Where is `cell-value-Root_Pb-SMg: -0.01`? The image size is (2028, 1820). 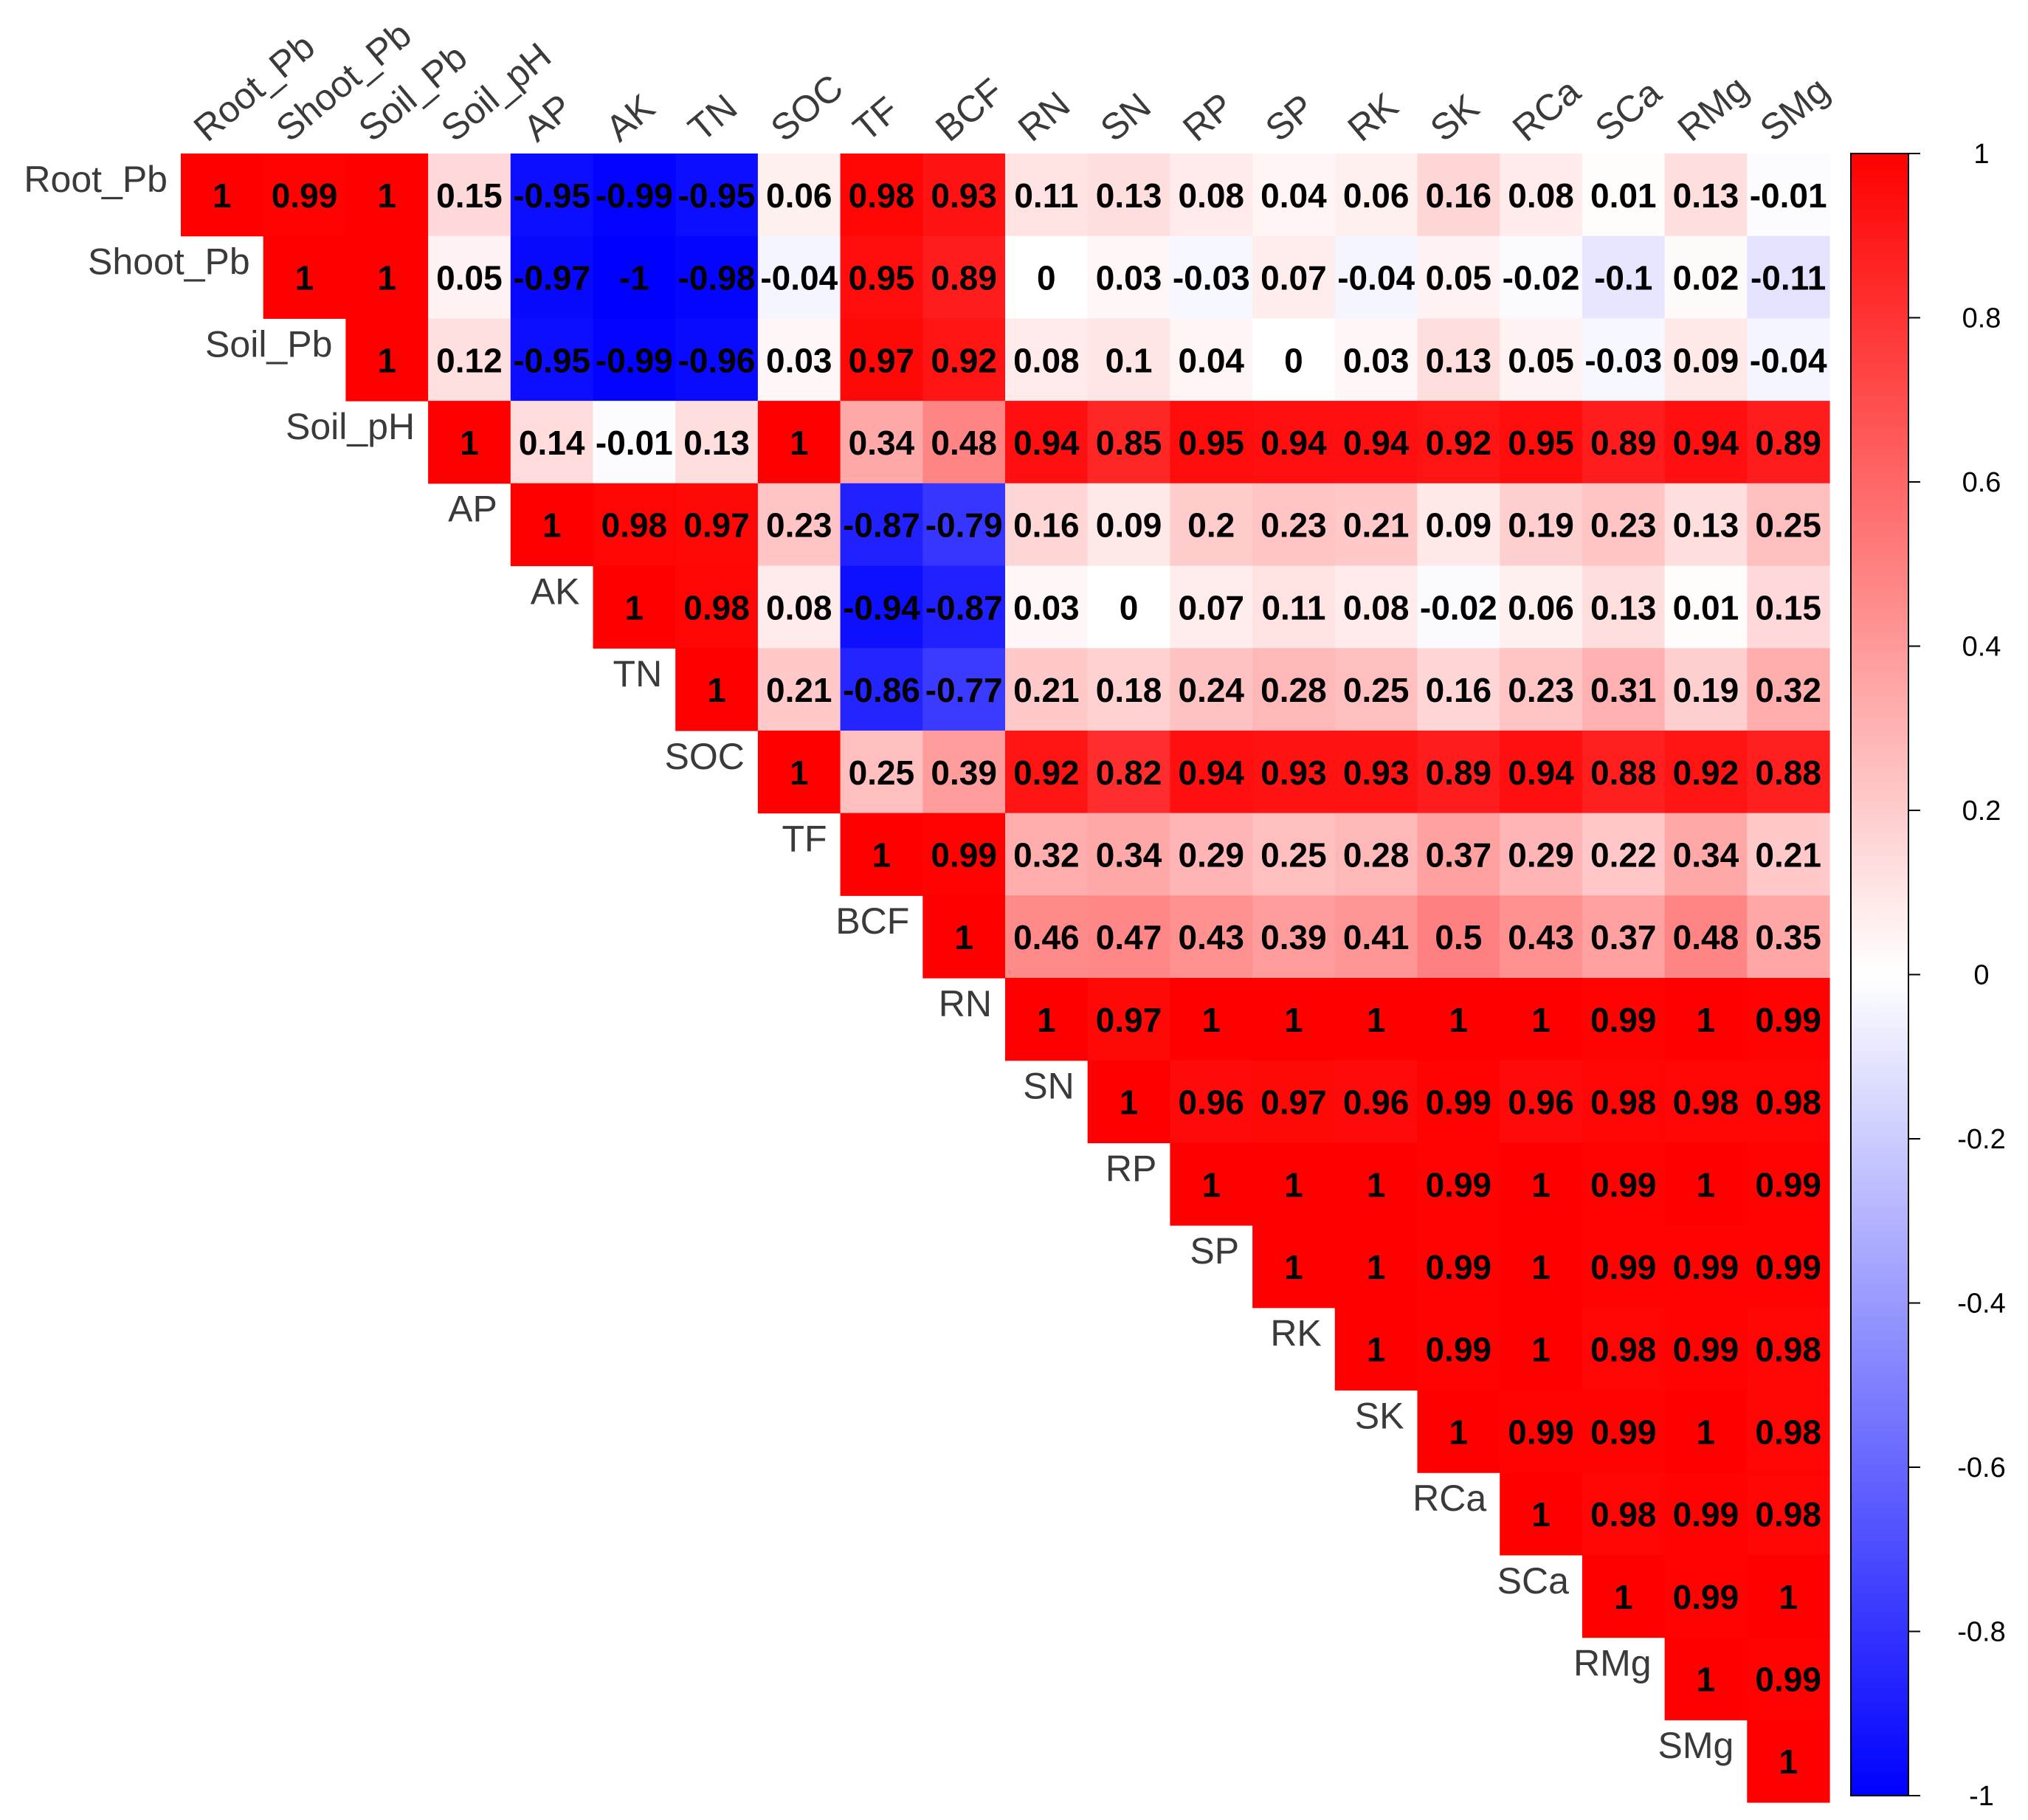 cell-value-Root_Pb-SMg: -0.01 is located at coordinates (1788, 196).